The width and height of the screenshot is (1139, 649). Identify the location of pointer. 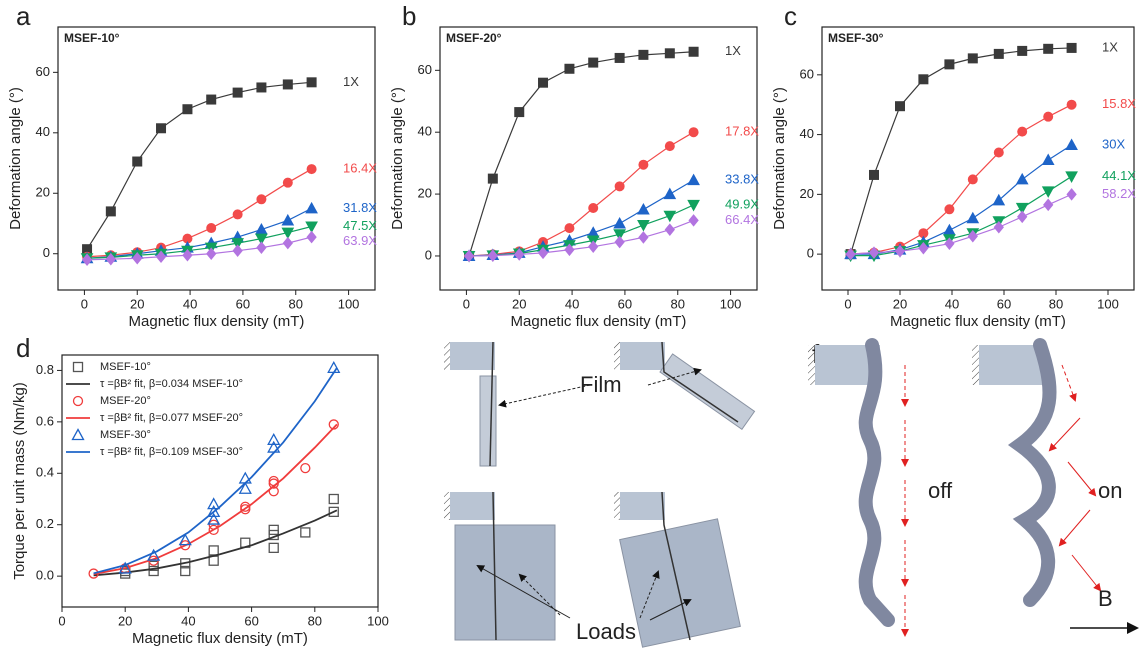
(670, 610).